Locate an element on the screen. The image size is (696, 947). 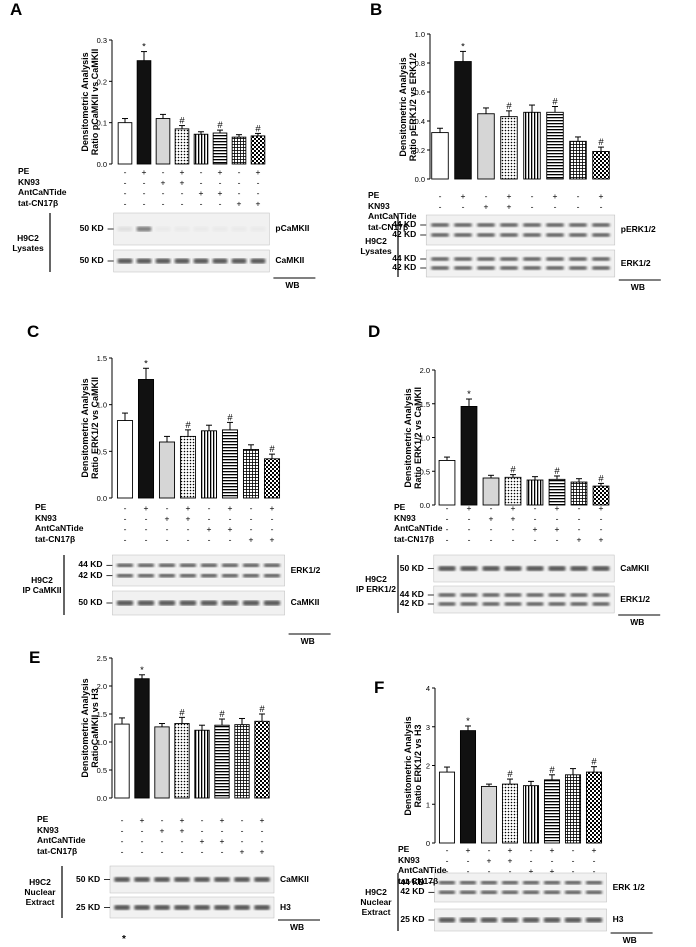
y-tick-label: 0.2 is located at coordinates (102, 81).